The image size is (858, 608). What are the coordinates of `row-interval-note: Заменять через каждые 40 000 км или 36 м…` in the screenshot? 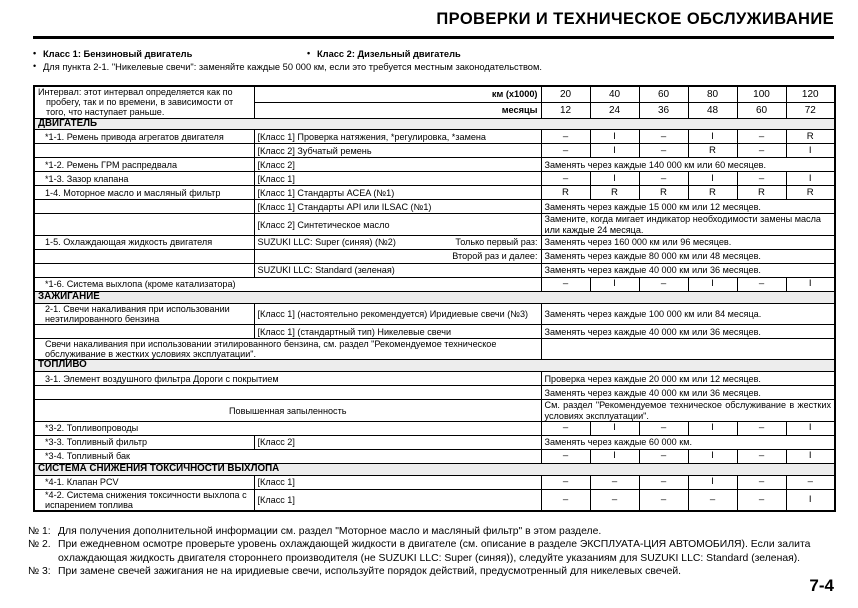 It's located at (688, 270).